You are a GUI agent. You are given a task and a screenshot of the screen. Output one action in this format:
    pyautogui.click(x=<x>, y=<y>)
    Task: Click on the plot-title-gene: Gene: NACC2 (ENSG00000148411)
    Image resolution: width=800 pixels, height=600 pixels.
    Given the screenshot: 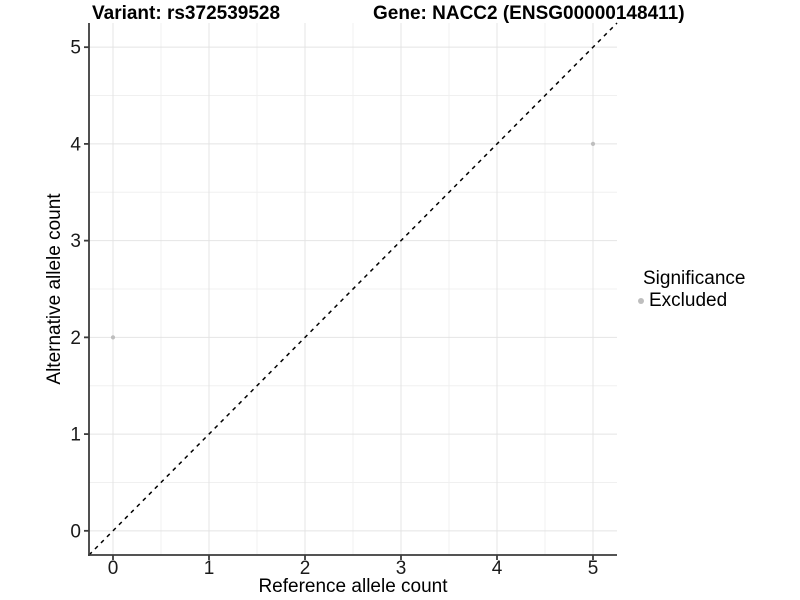 What is the action you would take?
    pyautogui.click(x=529, y=13)
    